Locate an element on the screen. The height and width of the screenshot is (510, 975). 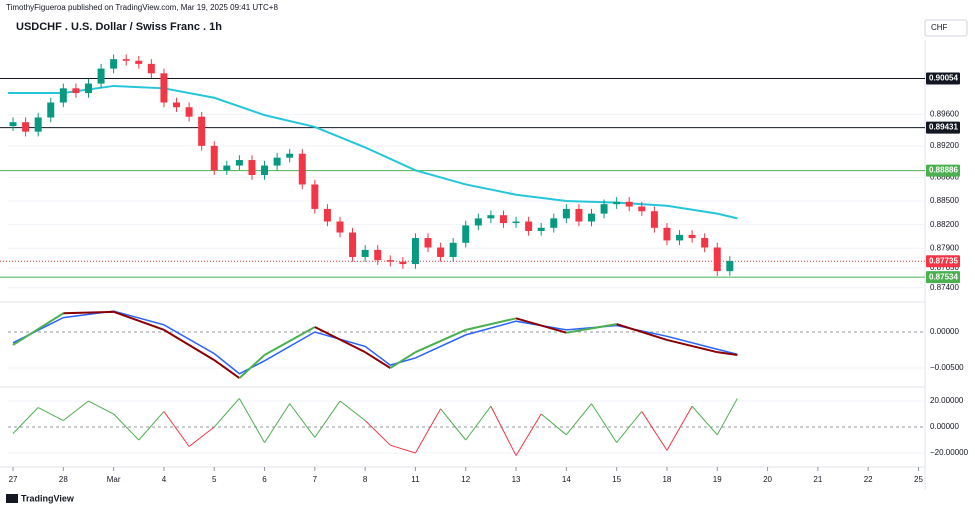
y-tick-label: 20.00000 is located at coordinates (947, 400).